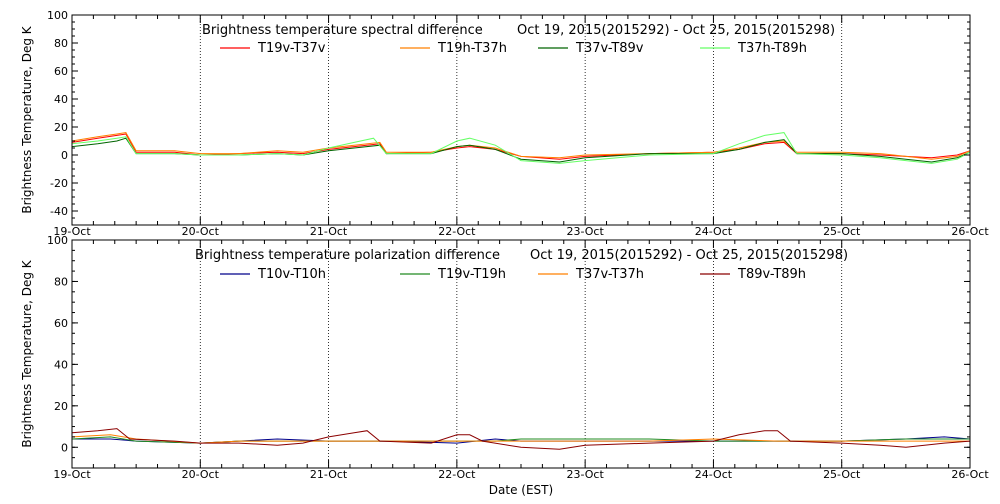 The image size is (1000, 504). I want to click on y-tick-label: -40, so click(59, 211).